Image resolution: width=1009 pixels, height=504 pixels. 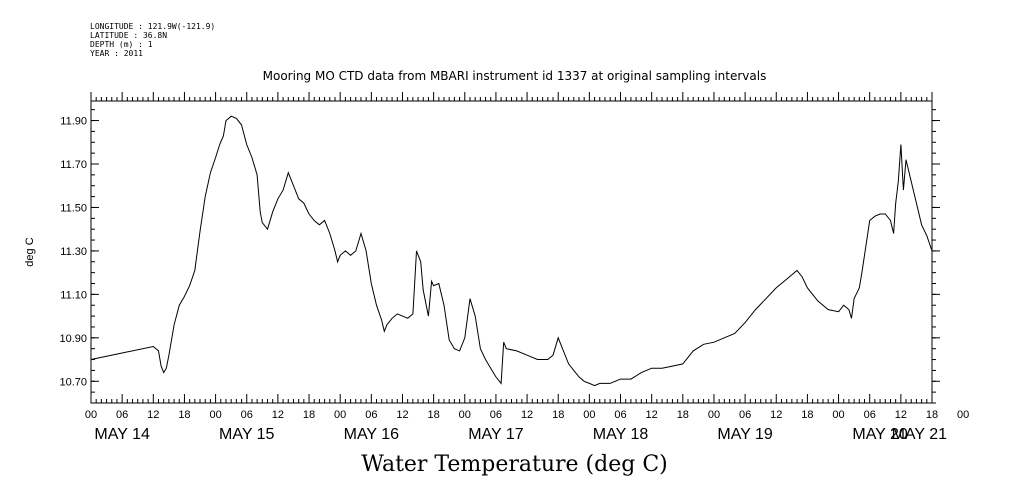 I want to click on y-tick-label: 10.70, so click(x=73, y=382).